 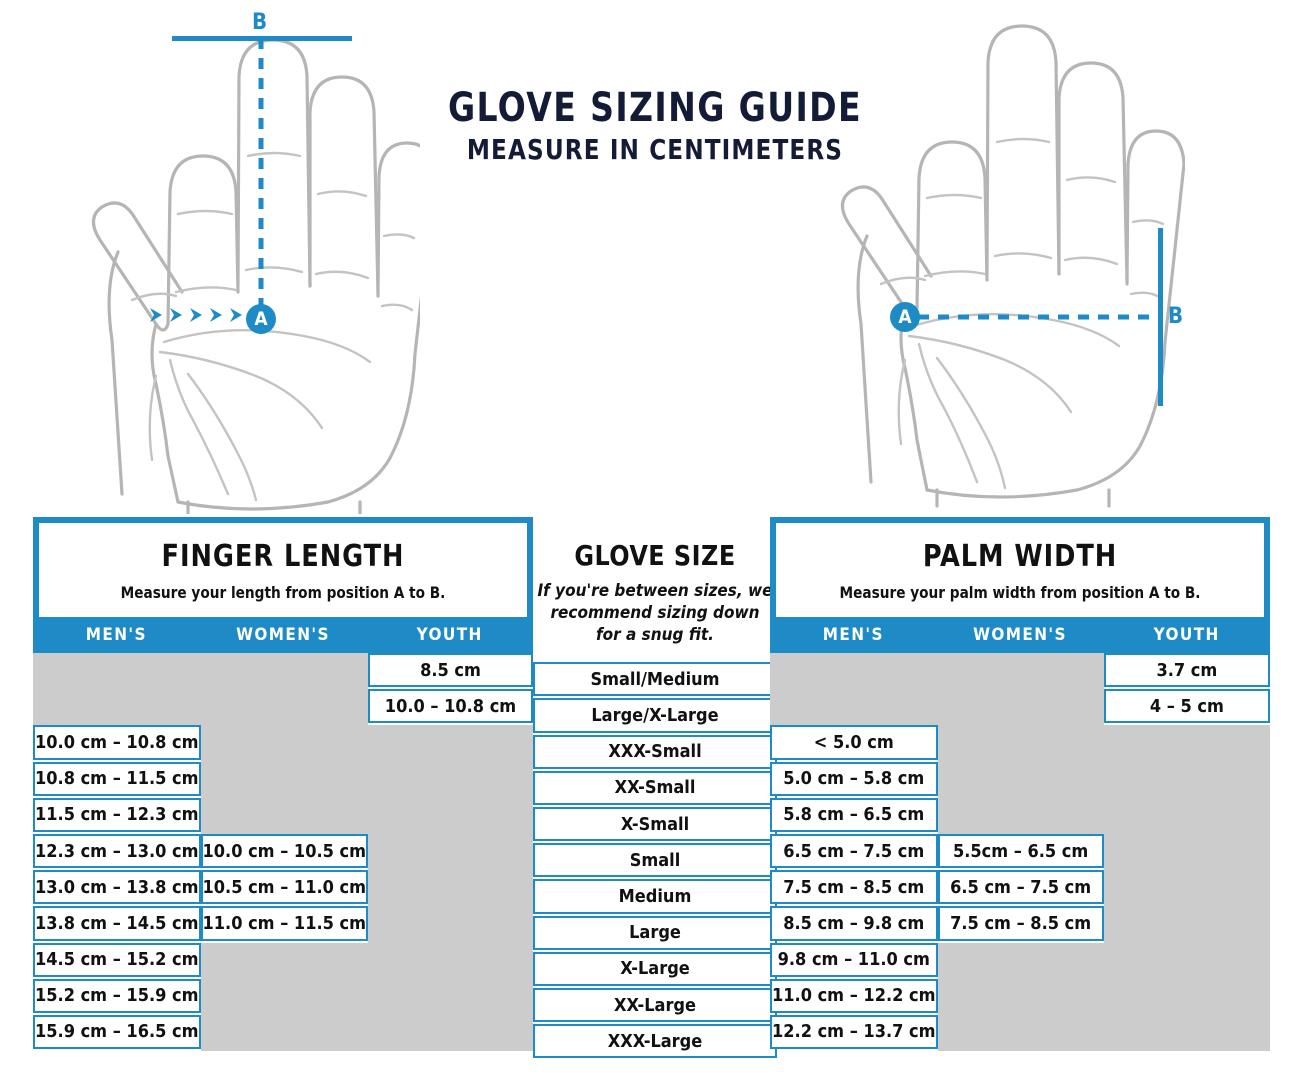 What do you see at coordinates (1020, 887) in the screenshot?
I see `palm-width-womens-cell: 6.5 cm – 7.5 cm` at bounding box center [1020, 887].